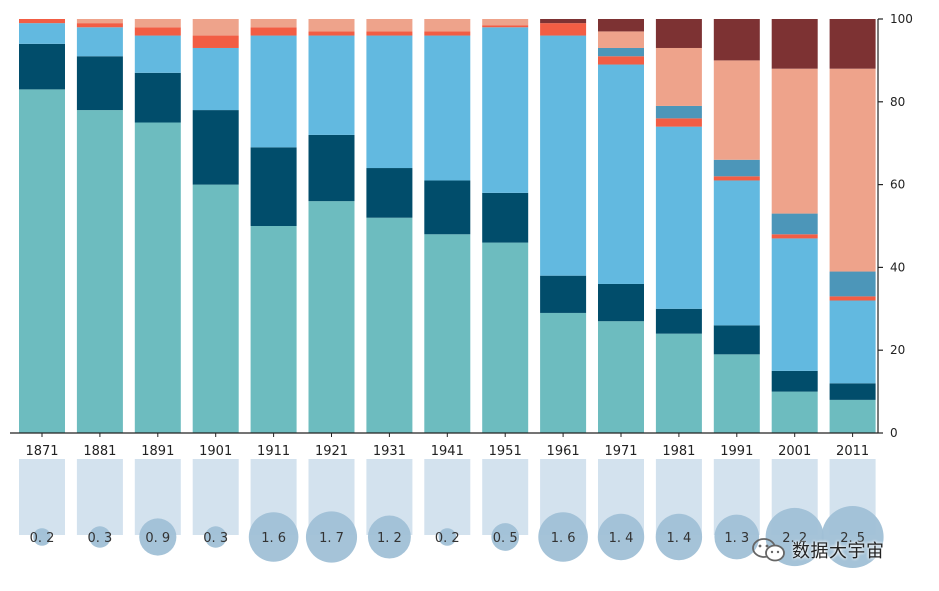 The image size is (939, 591). I want to click on year-label: 1981, so click(678, 451).